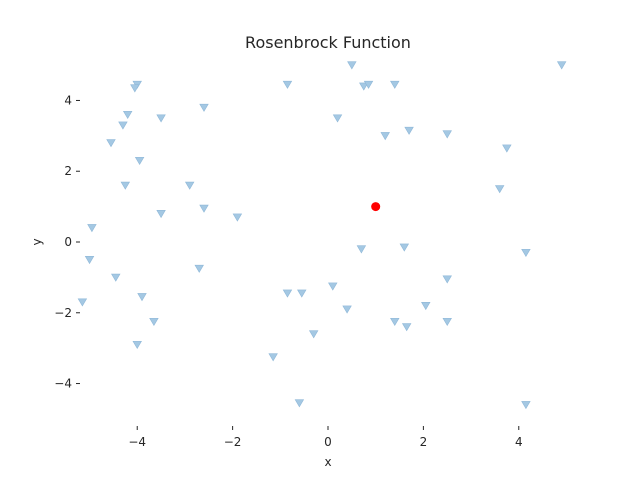  I want to click on y-tick-label: −2, so click(63, 313).